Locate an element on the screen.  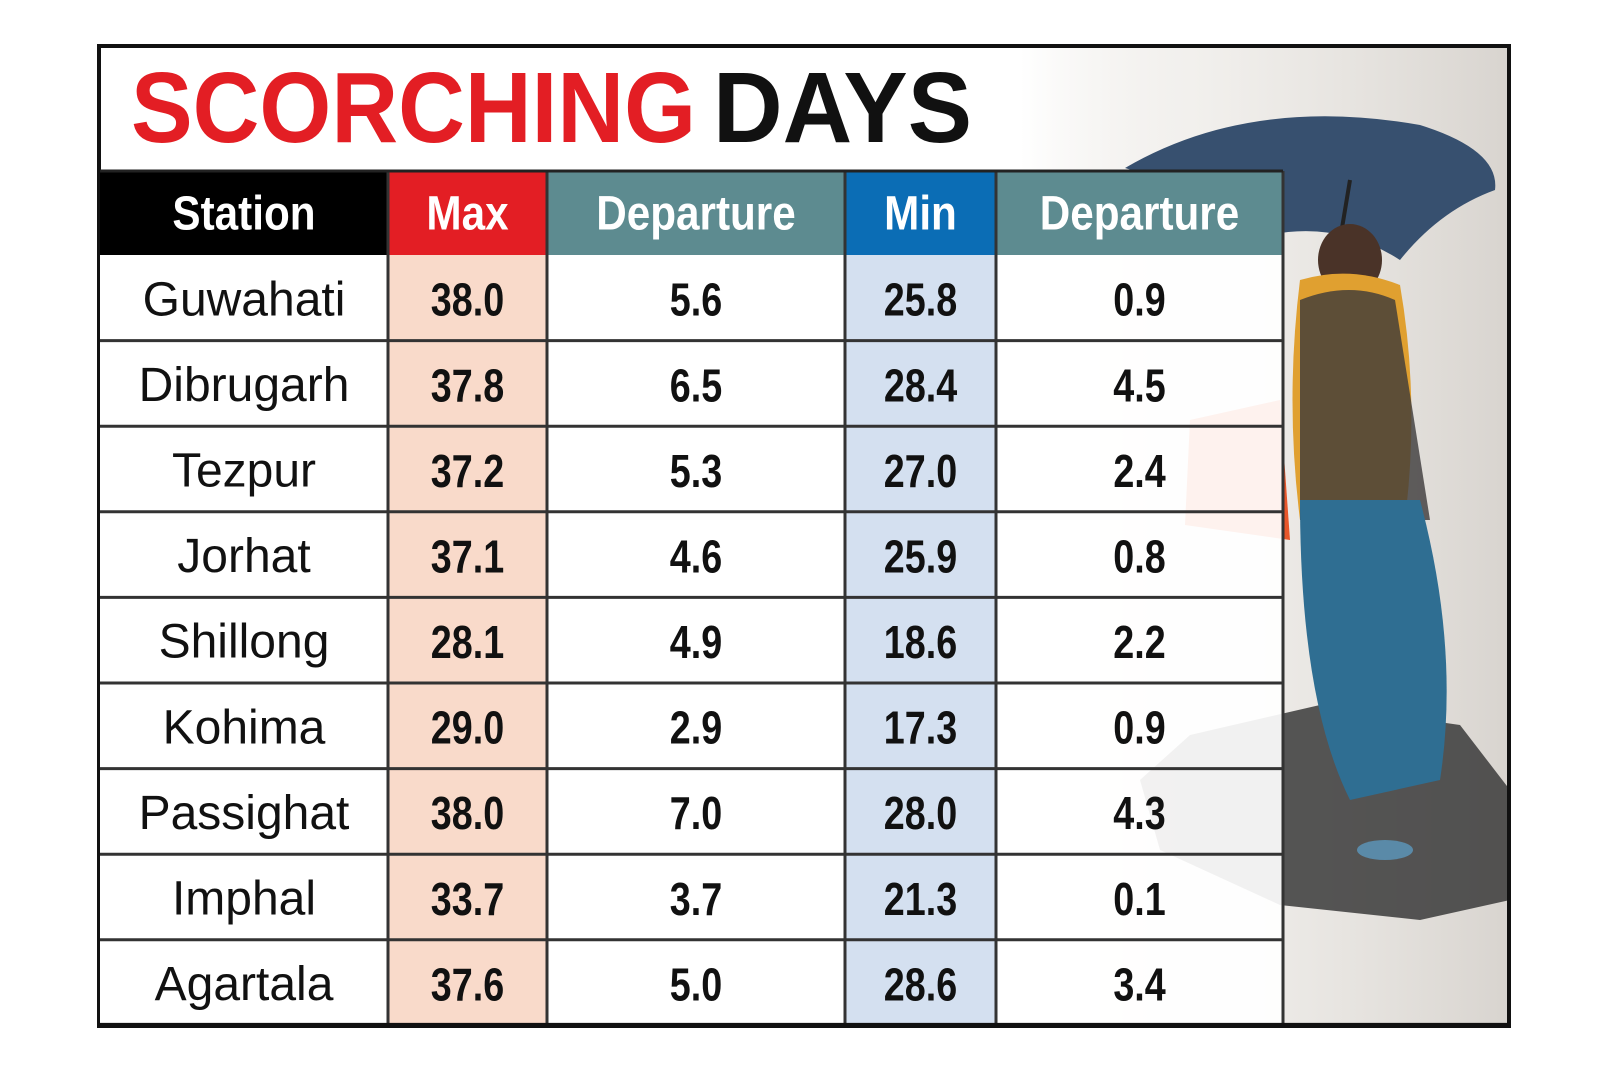
value: 21.3 is located at coordinates (920, 898).